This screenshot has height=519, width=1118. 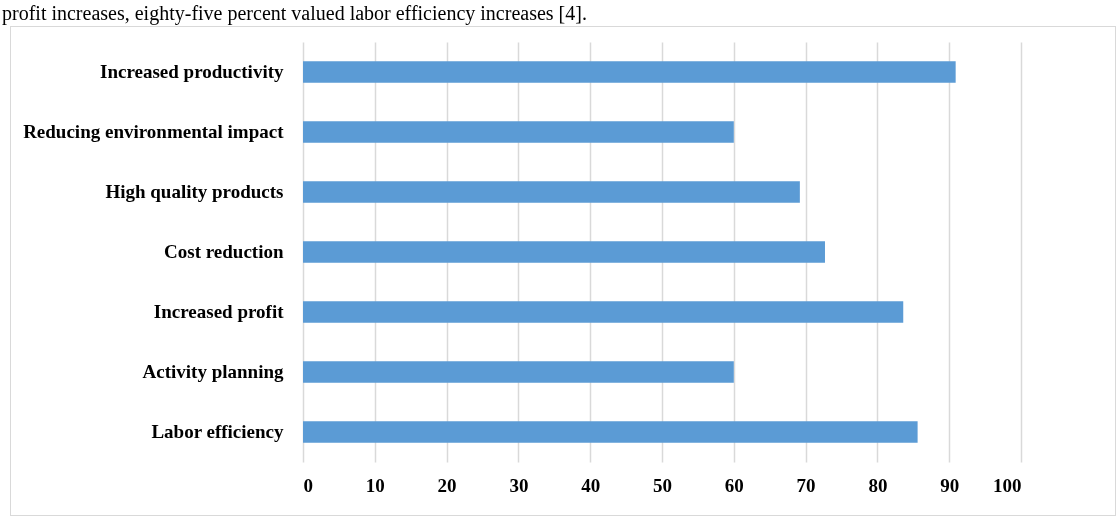 What do you see at coordinates (950, 485) in the screenshot?
I see `x-tick-label: 90` at bounding box center [950, 485].